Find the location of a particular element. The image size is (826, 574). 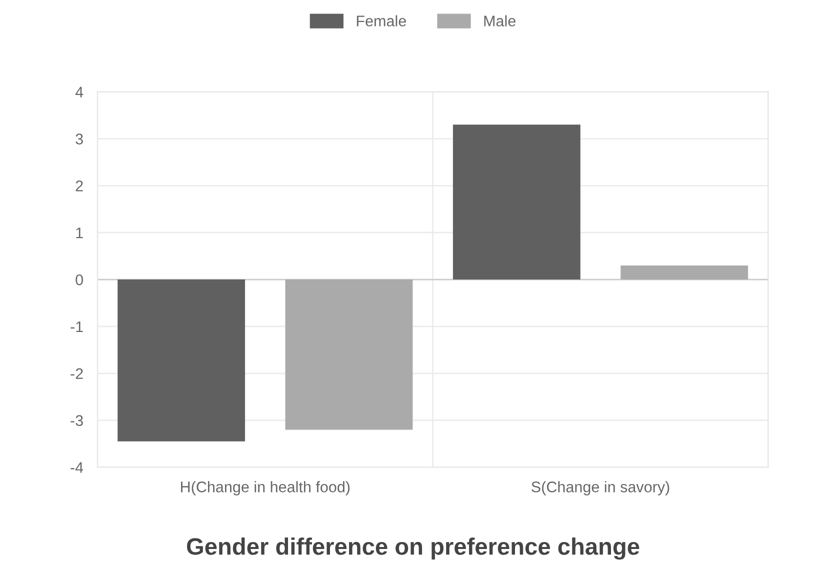

legend-label: Male is located at coordinates (500, 20).